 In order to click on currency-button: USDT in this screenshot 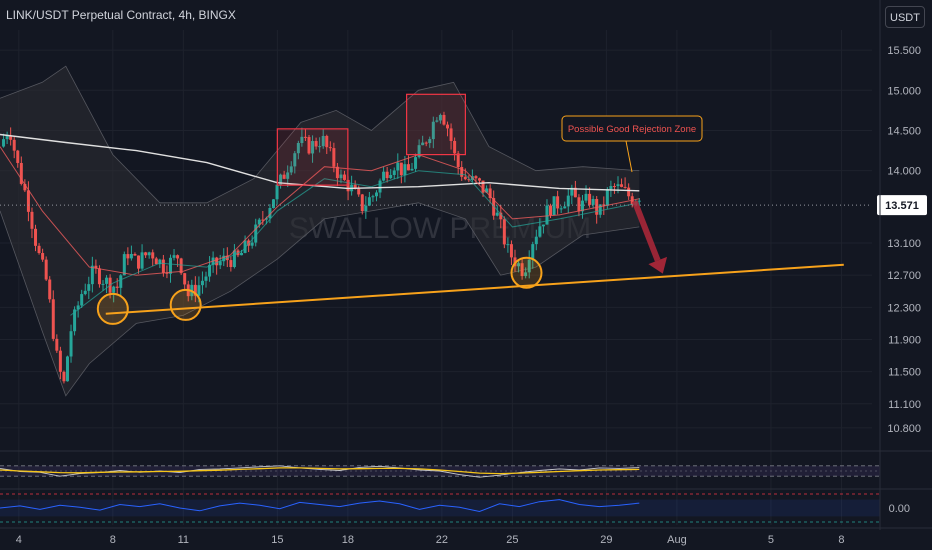, I will do `click(905, 17)`.